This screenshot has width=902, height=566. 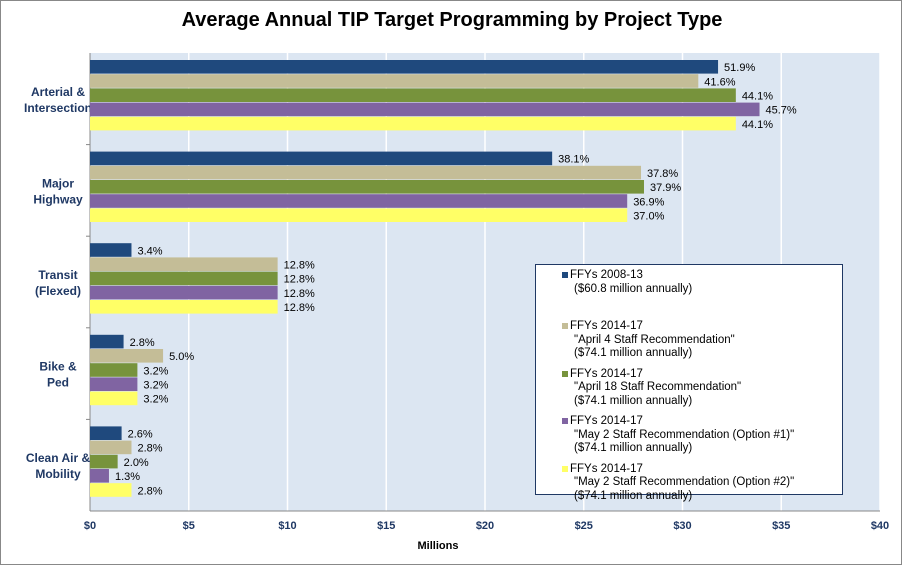 What do you see at coordinates (140, 435) in the screenshot?
I see `data-label: 2.6%` at bounding box center [140, 435].